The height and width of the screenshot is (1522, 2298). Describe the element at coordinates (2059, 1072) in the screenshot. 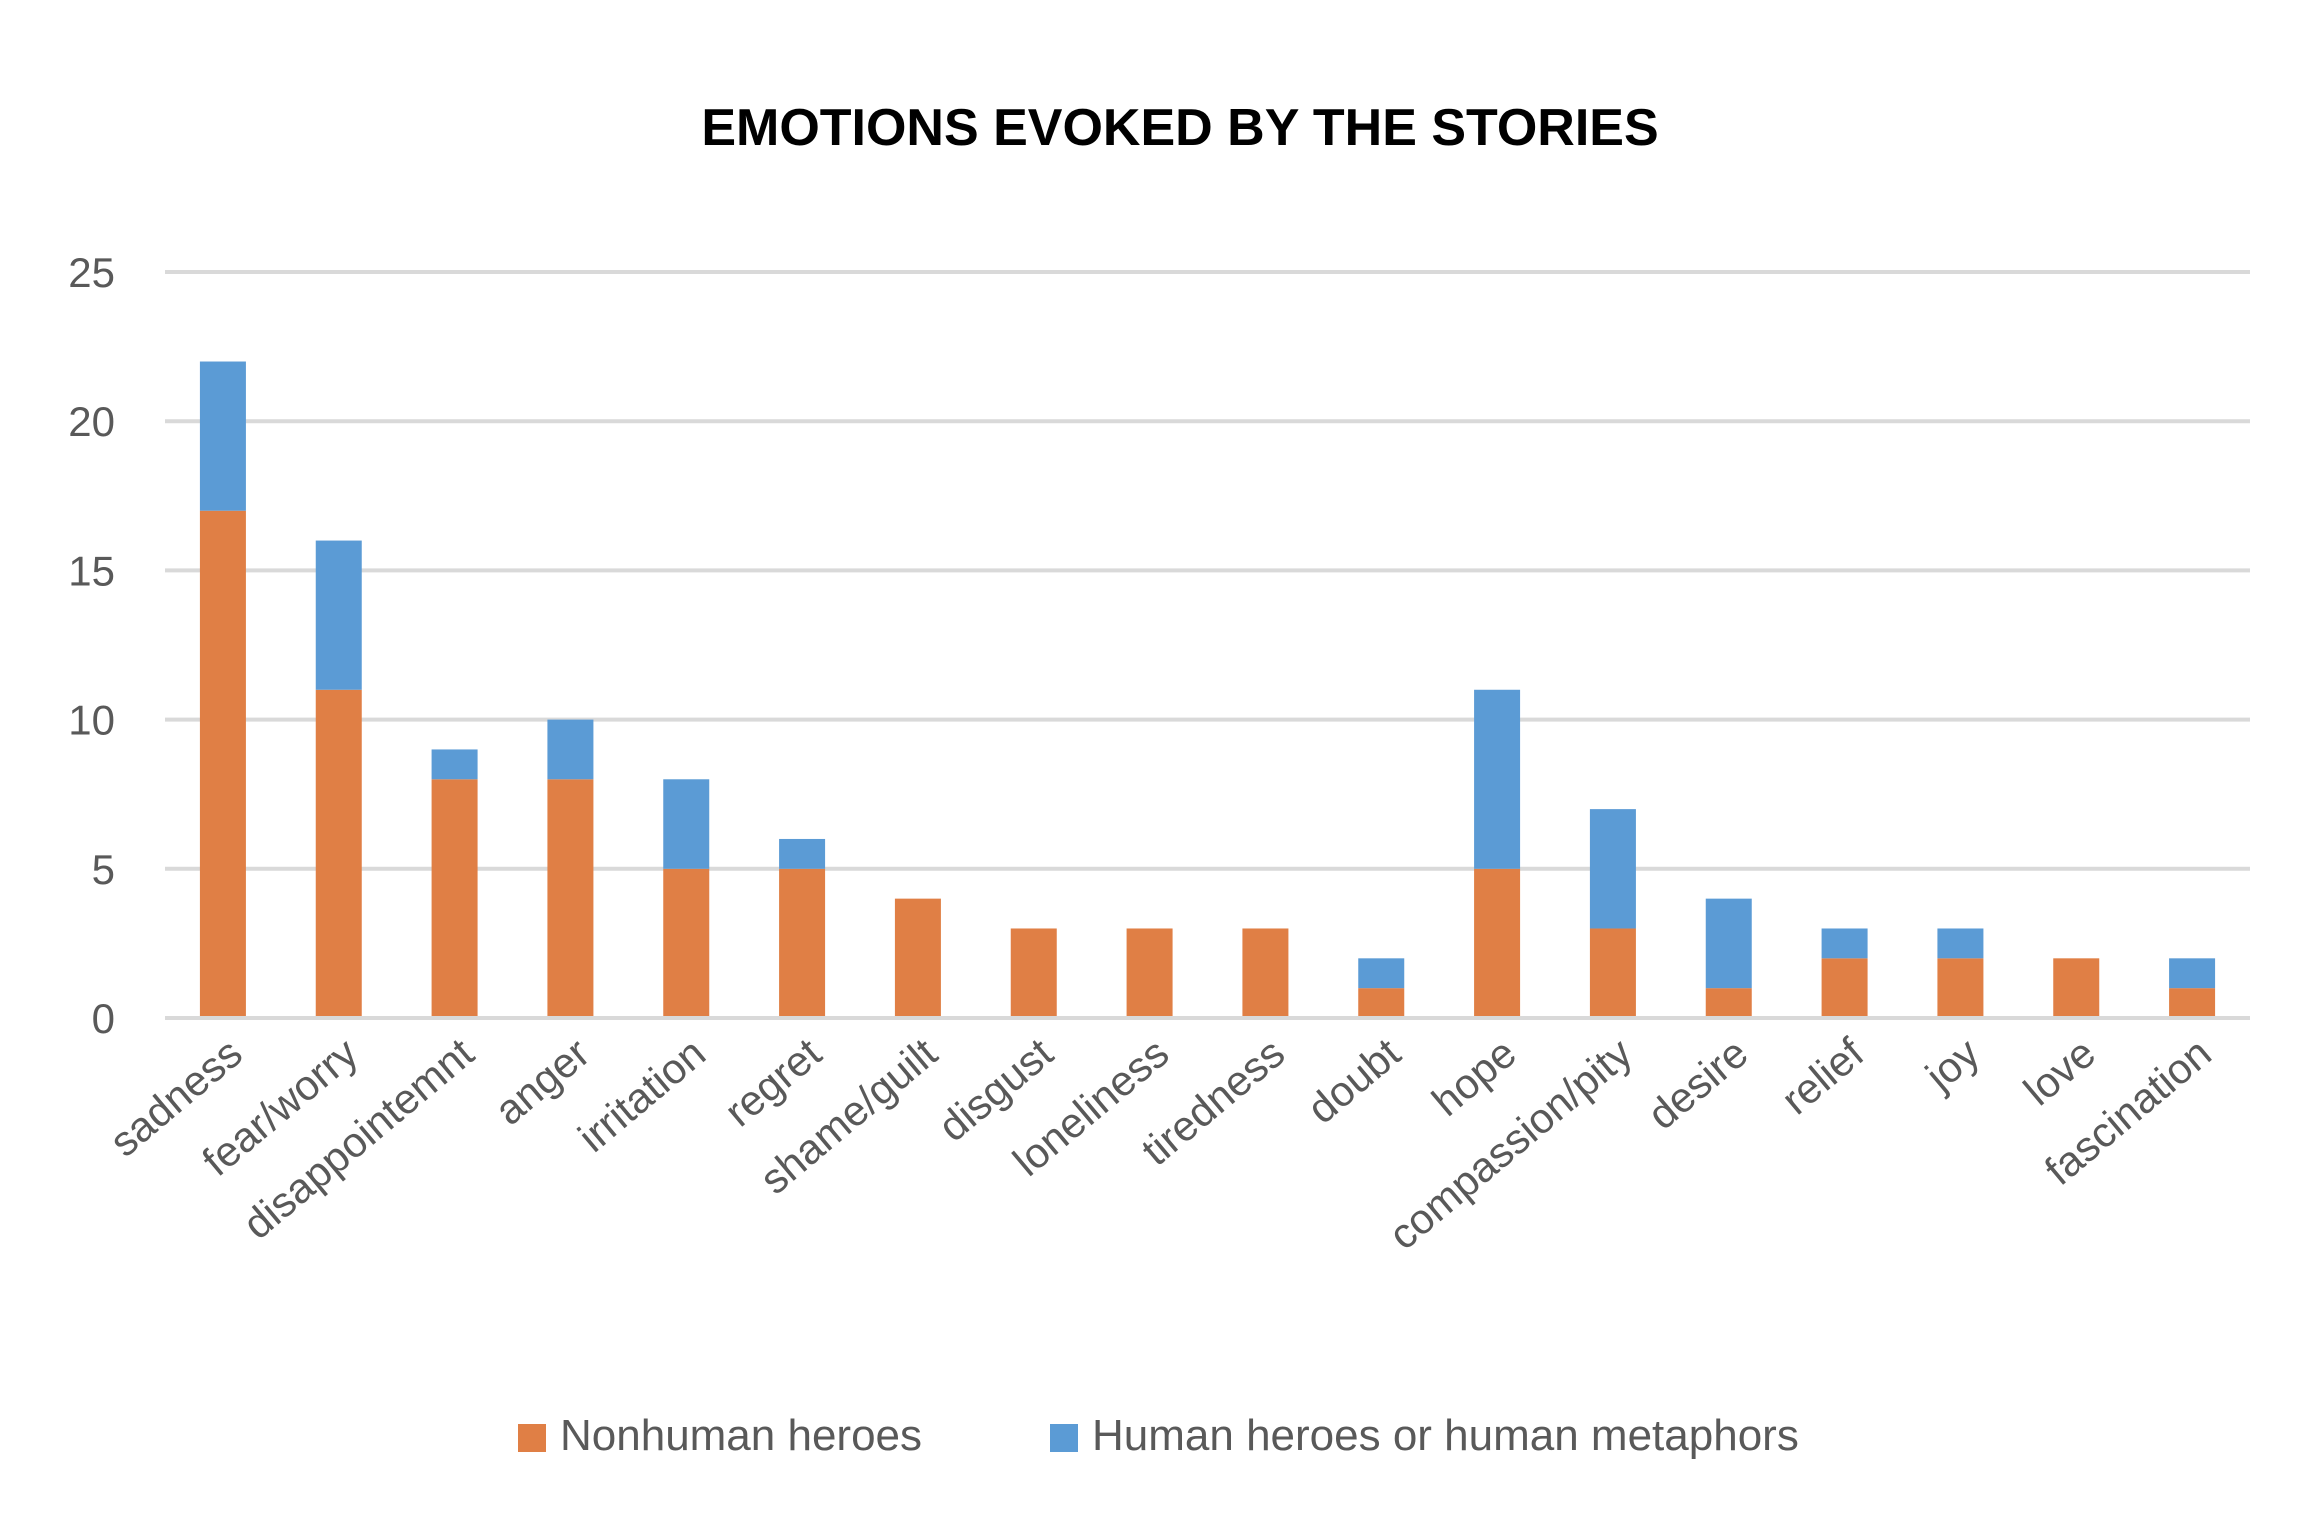

I see `x-tick-label: love` at that location.